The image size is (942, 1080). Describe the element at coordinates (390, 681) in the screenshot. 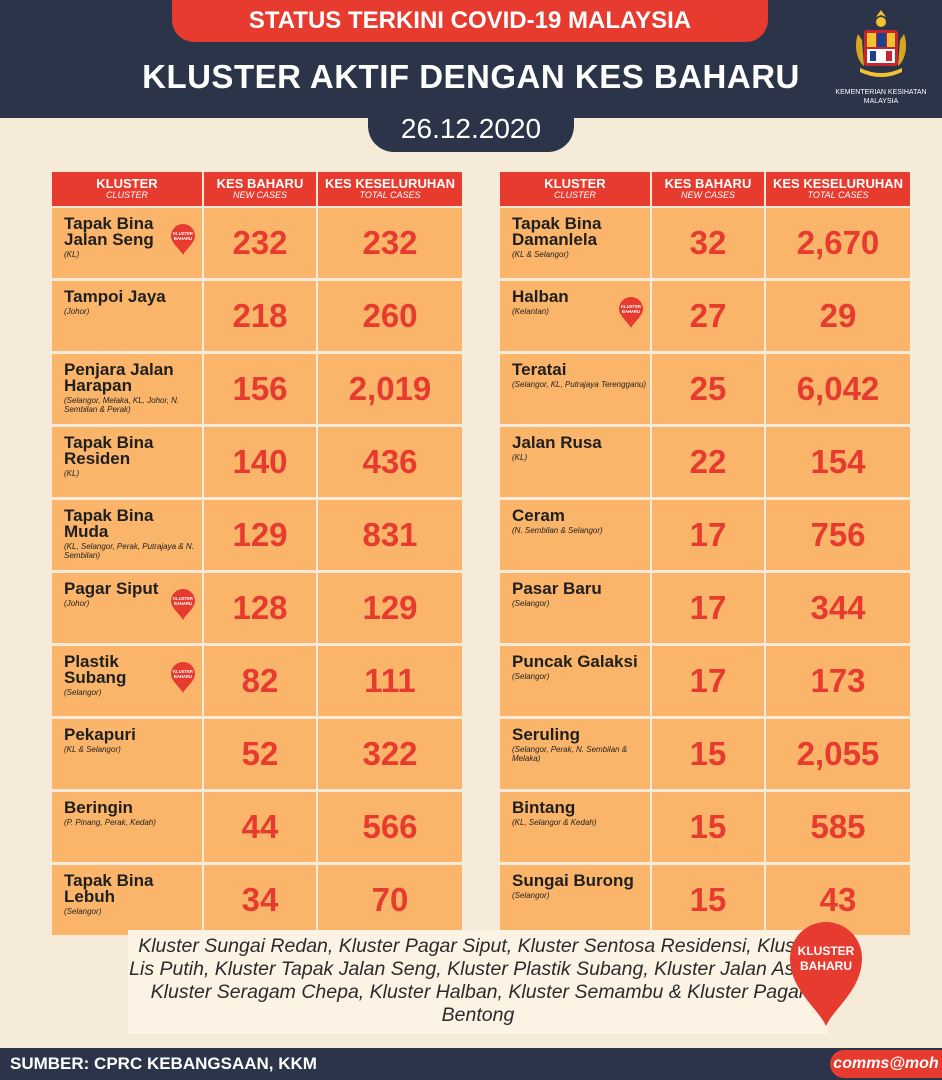

I see `total-cases-value: 111` at that location.